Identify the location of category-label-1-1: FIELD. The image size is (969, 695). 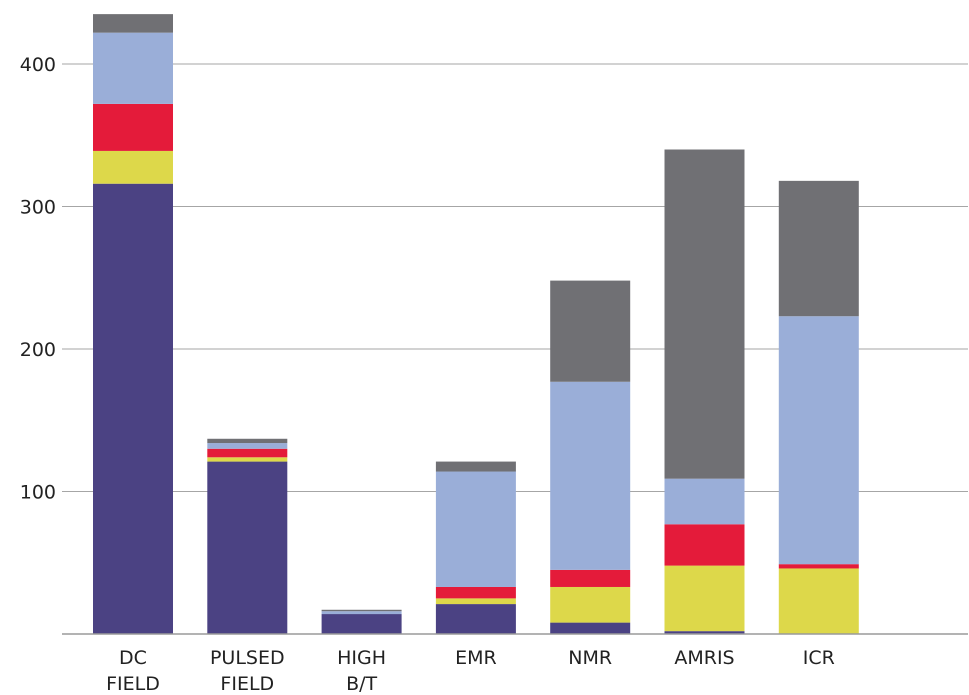
(247, 684).